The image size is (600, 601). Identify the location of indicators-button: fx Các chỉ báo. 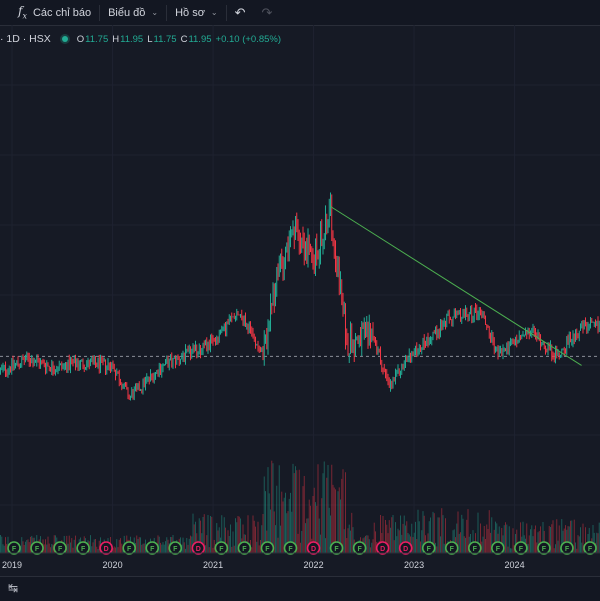
(49, 12).